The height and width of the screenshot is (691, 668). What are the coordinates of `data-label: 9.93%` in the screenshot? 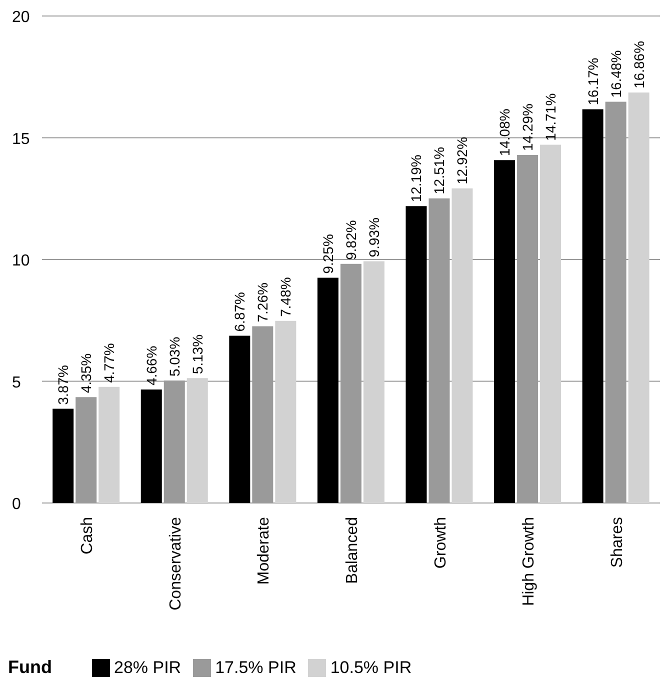 It's located at (374, 238).